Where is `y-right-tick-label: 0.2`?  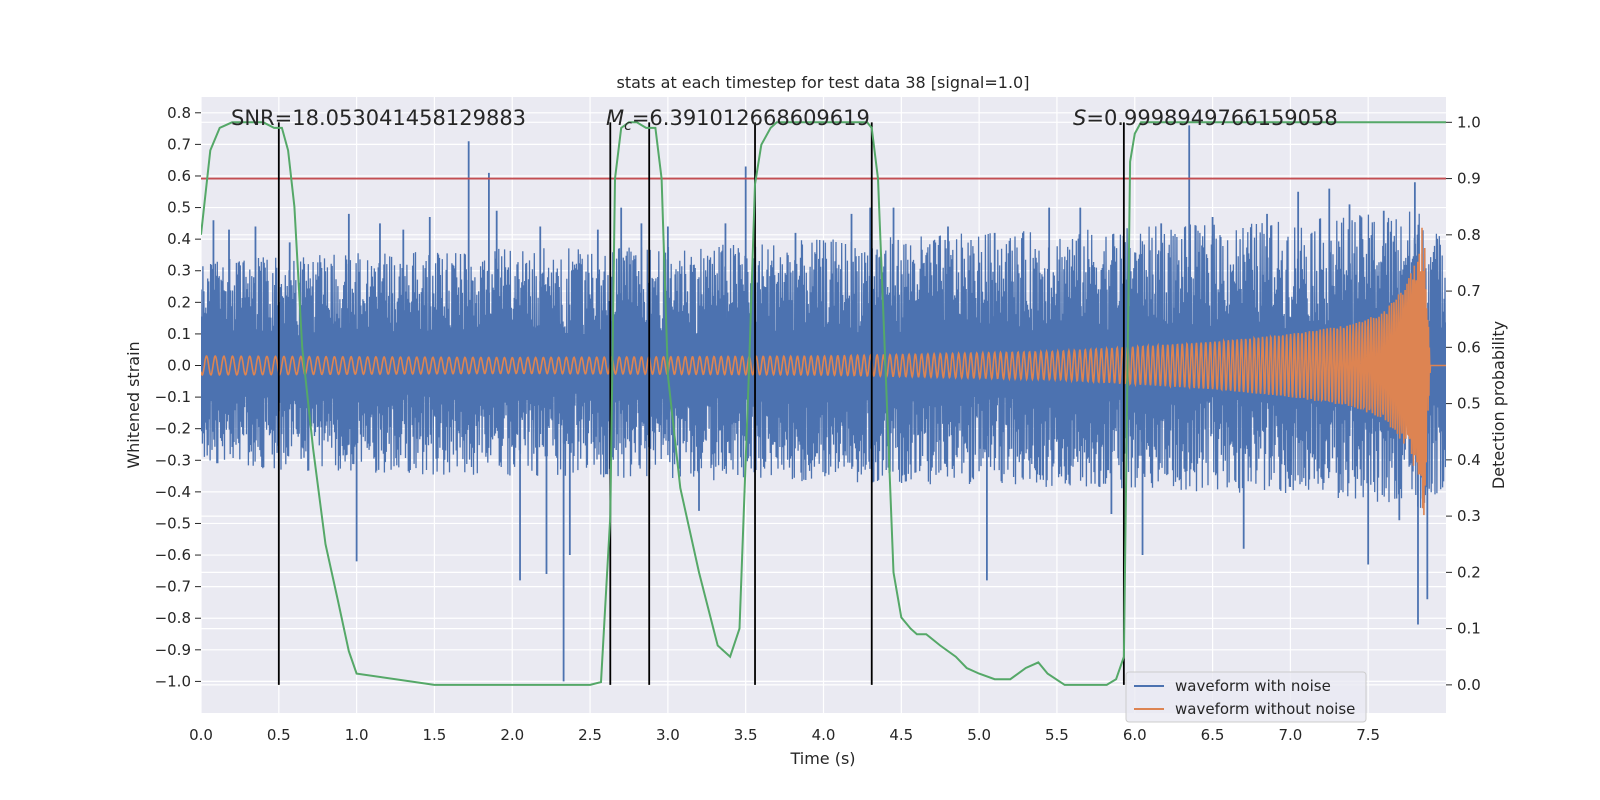 y-right-tick-label: 0.2 is located at coordinates (1469, 572).